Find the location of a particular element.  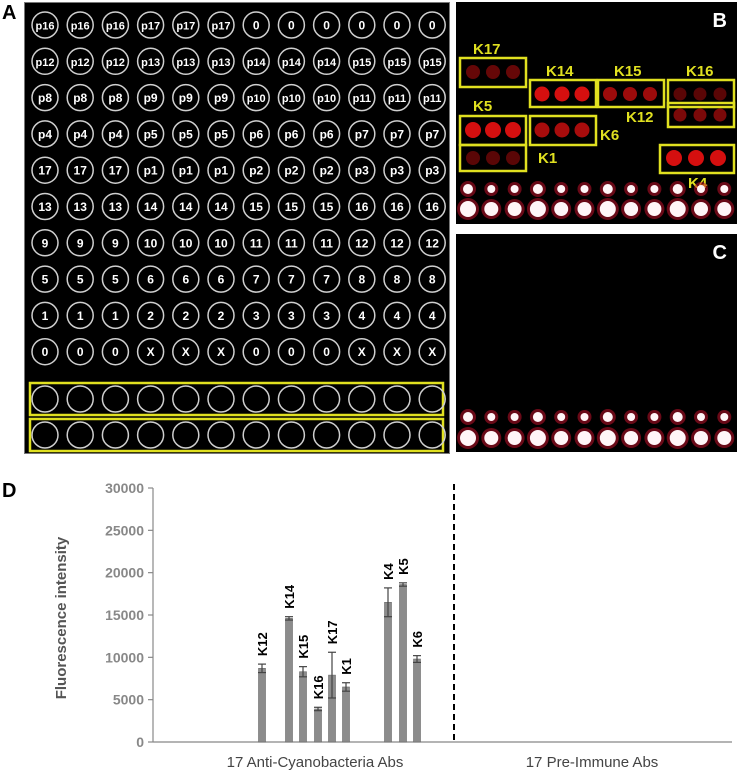

highlight-row-box is located at coordinates (236, 435).